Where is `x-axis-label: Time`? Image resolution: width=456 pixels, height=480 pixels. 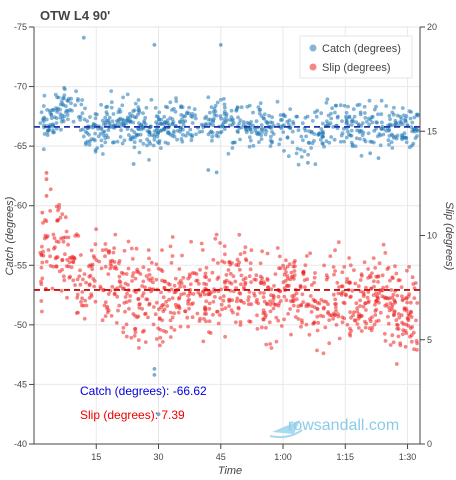 x-axis-label: Time is located at coordinates (230, 471).